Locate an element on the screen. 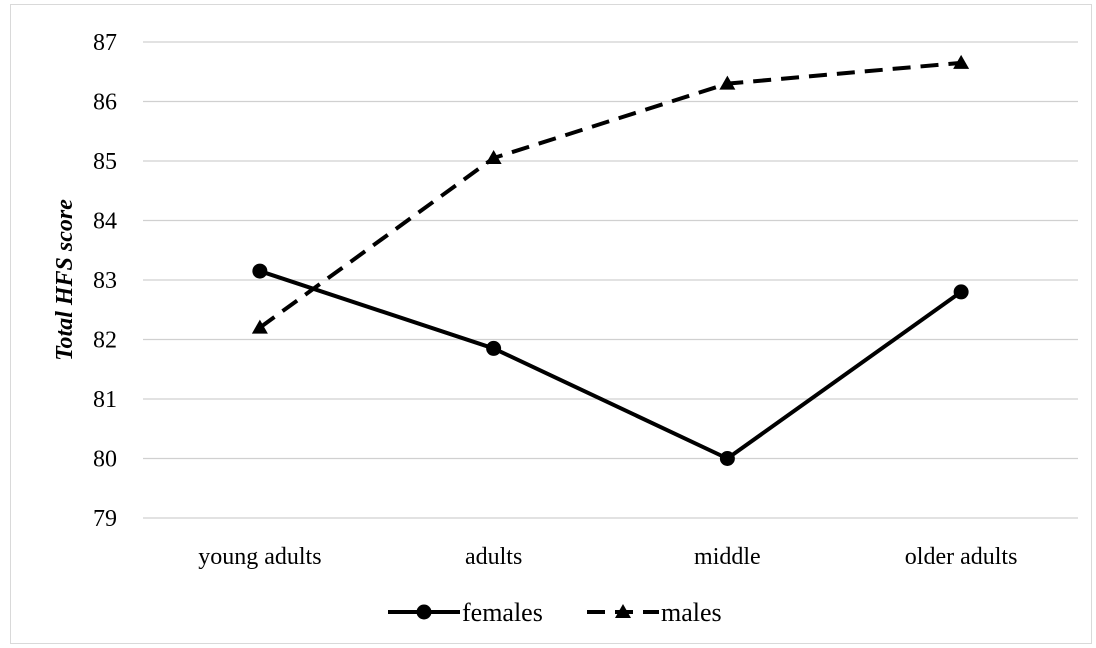 This screenshot has width=1096, height=648. y-tick-label: 86 is located at coordinates (105, 103).